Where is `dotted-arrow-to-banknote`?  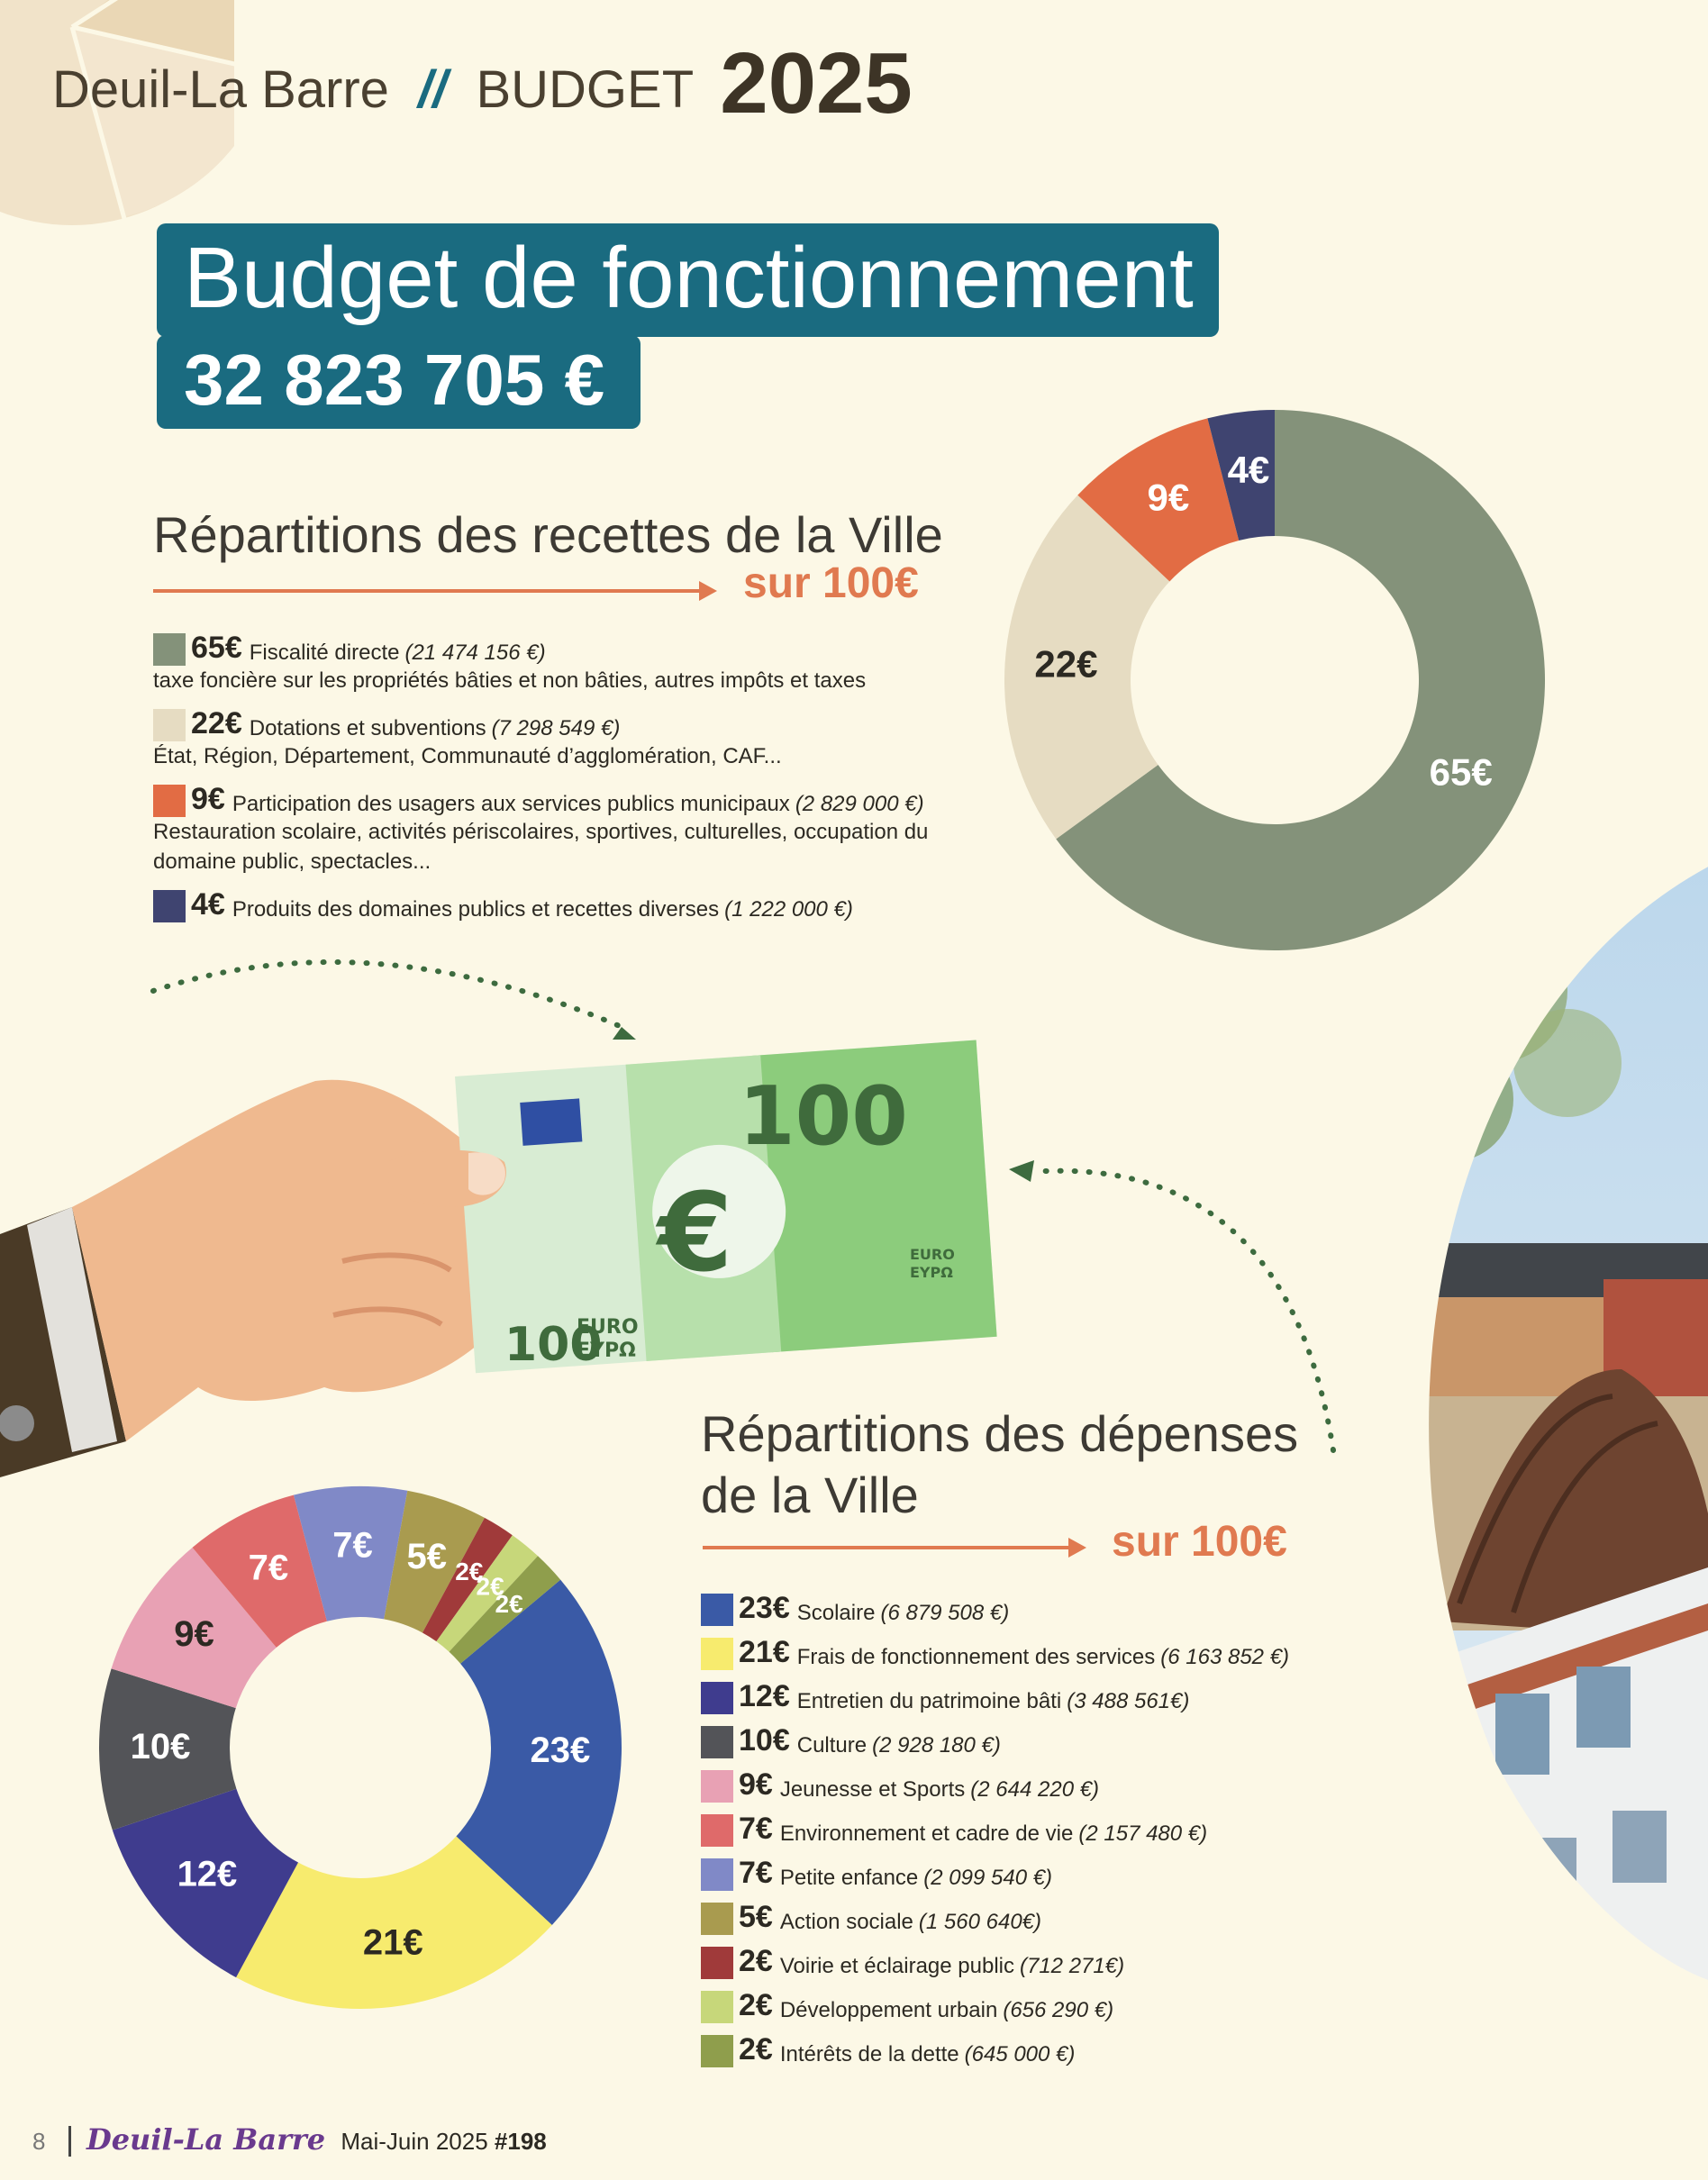
dotted-arrow-to-banknote is located at coordinates (393, 999).